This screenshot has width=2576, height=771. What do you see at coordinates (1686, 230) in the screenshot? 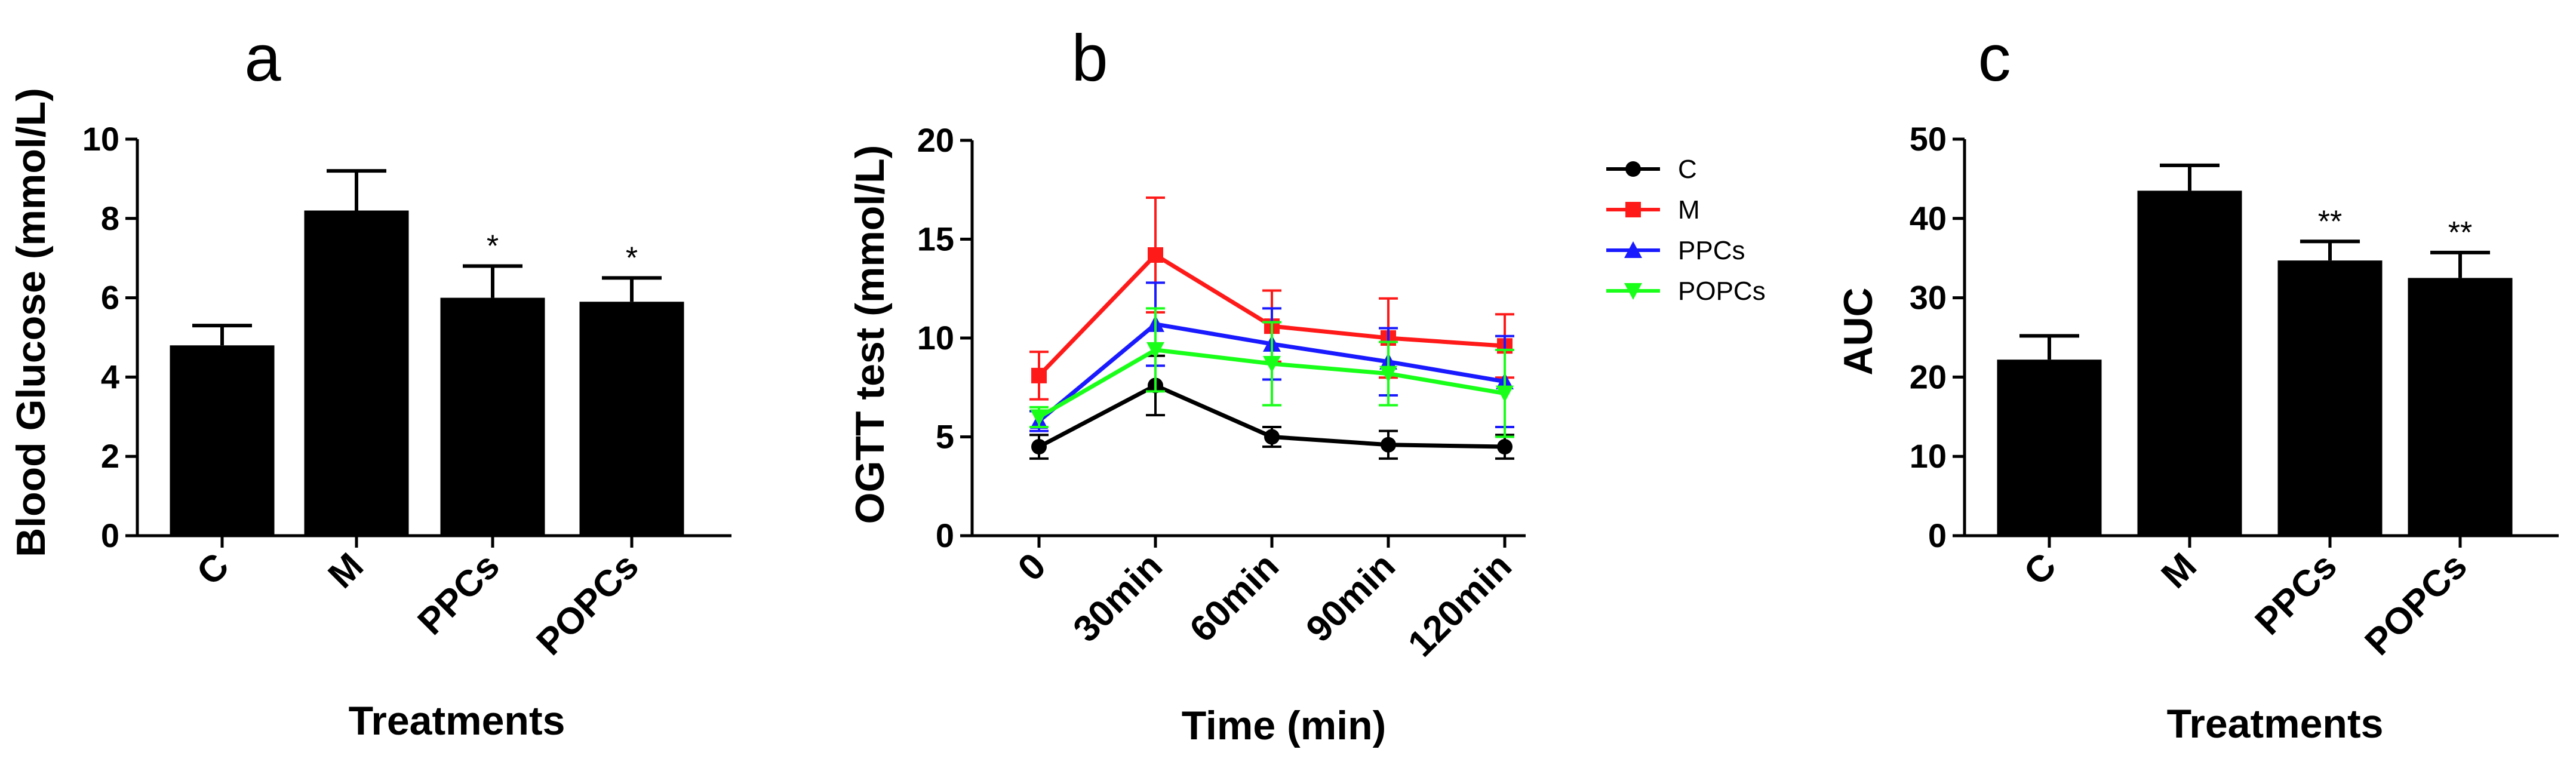
I see `panel-b-legend: CM PPCs POPCs` at bounding box center [1686, 230].